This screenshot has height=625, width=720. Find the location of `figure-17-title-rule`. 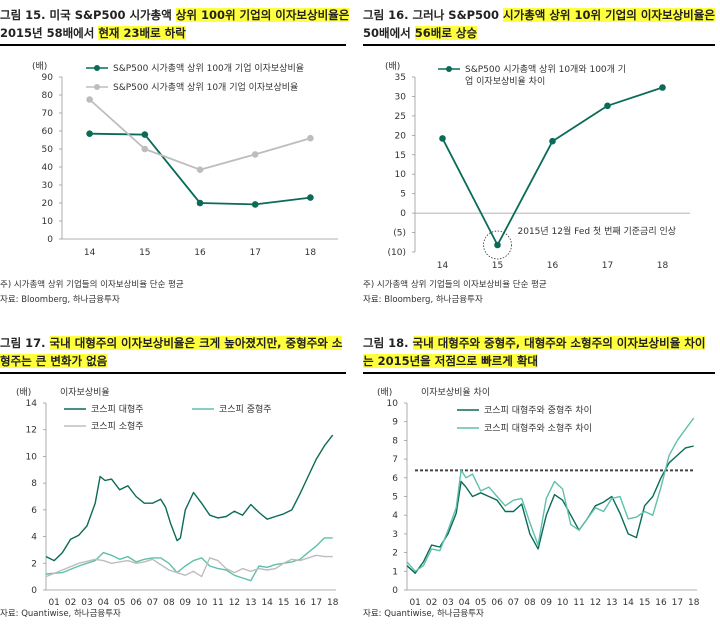

figure-17-title-rule is located at coordinates (173, 373).